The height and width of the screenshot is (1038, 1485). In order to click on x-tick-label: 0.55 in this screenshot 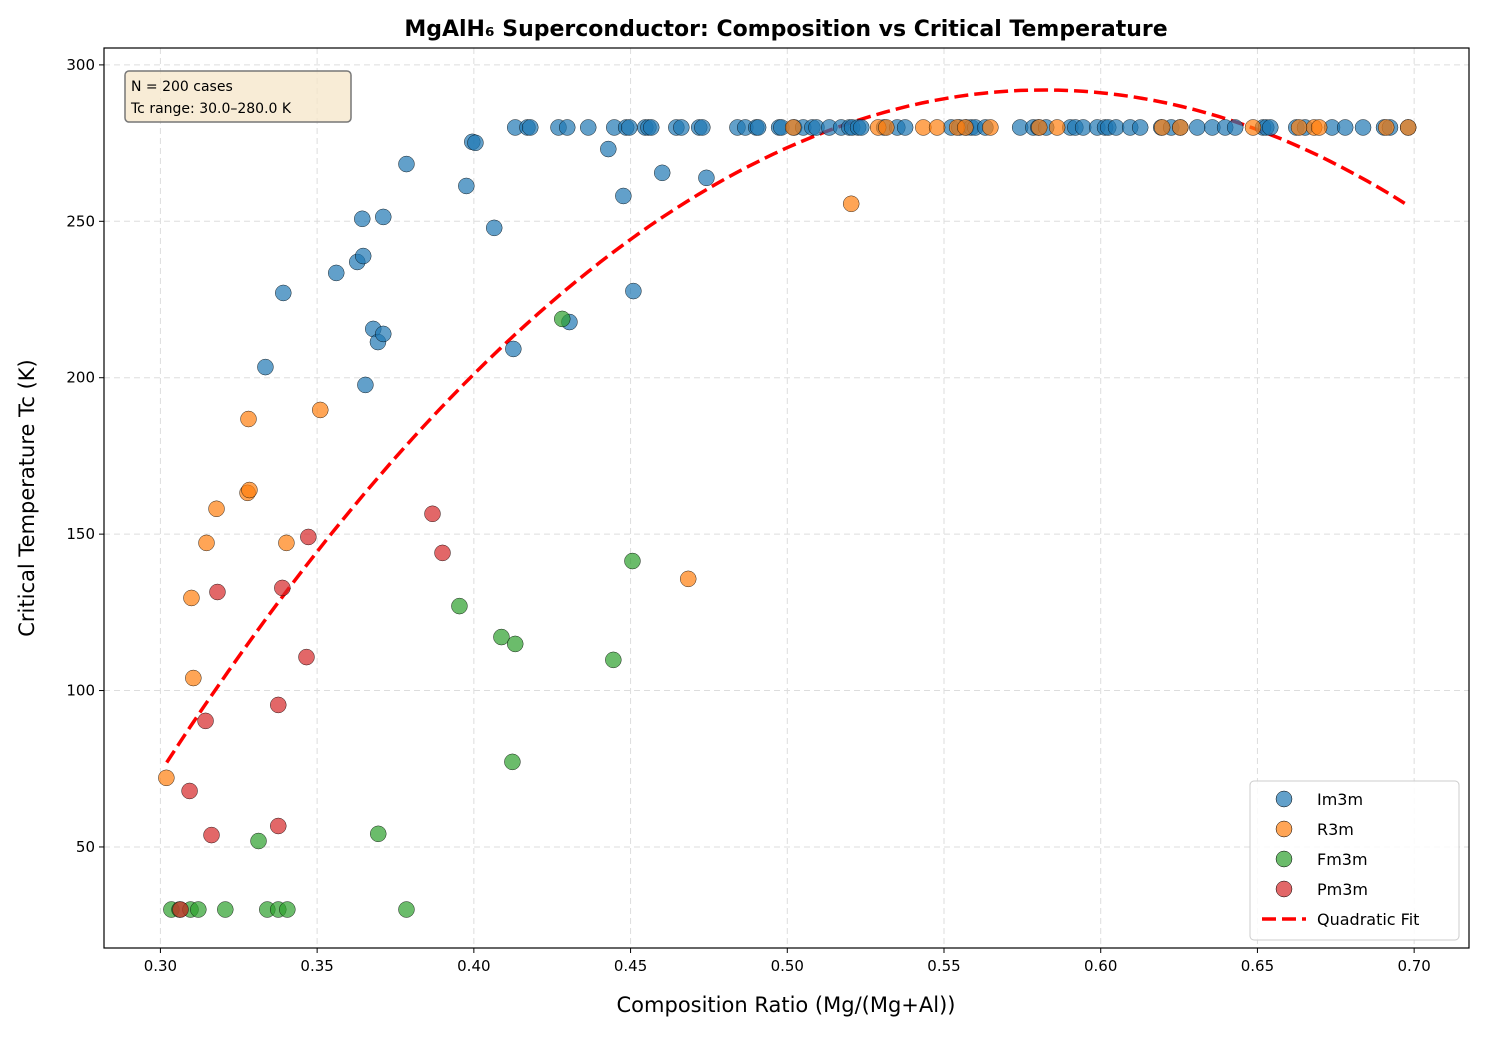, I will do `click(943, 966)`.